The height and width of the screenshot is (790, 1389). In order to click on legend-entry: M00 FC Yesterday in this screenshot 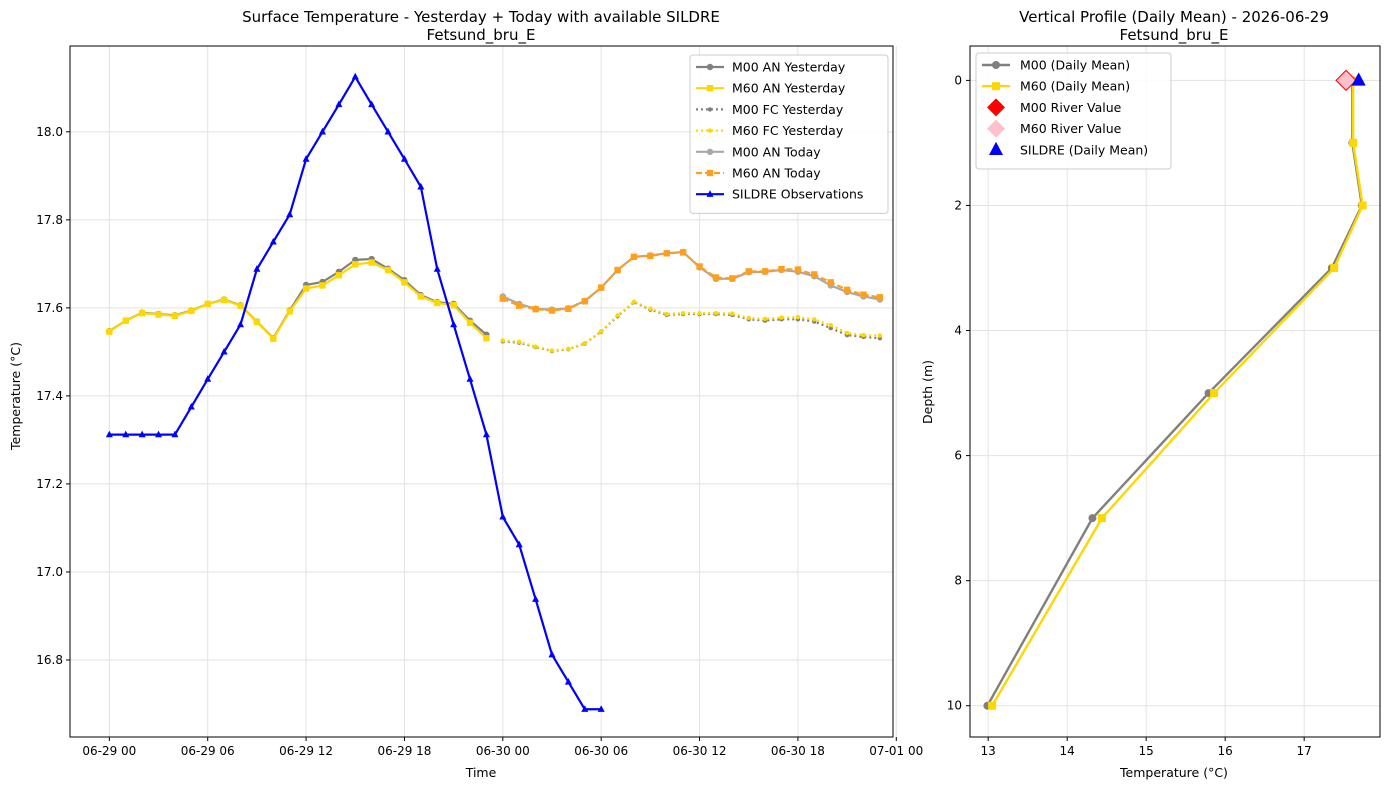, I will do `click(770, 109)`.